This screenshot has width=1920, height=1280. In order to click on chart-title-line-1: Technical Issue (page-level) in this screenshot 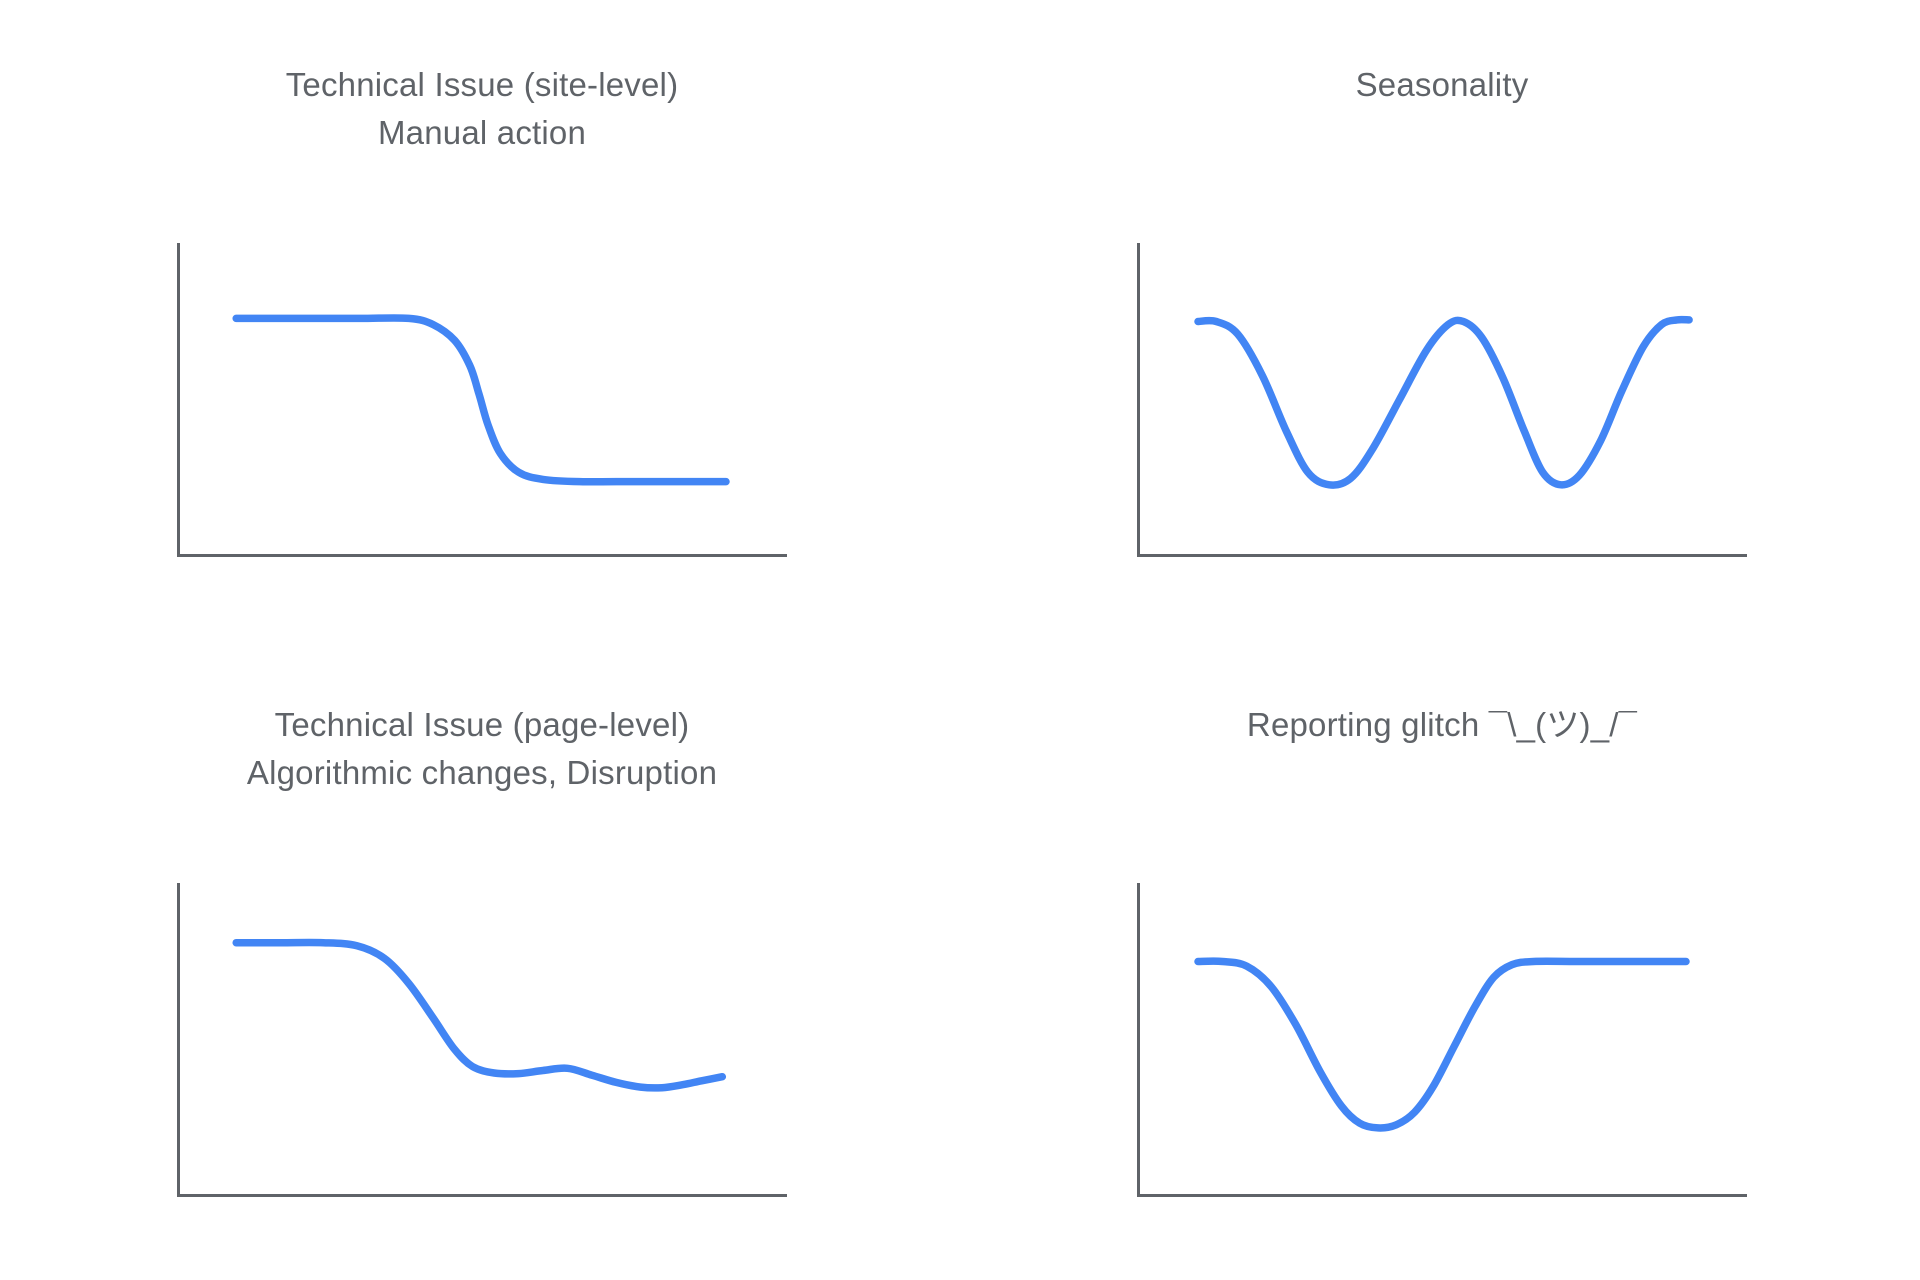, I will do `click(482, 724)`.